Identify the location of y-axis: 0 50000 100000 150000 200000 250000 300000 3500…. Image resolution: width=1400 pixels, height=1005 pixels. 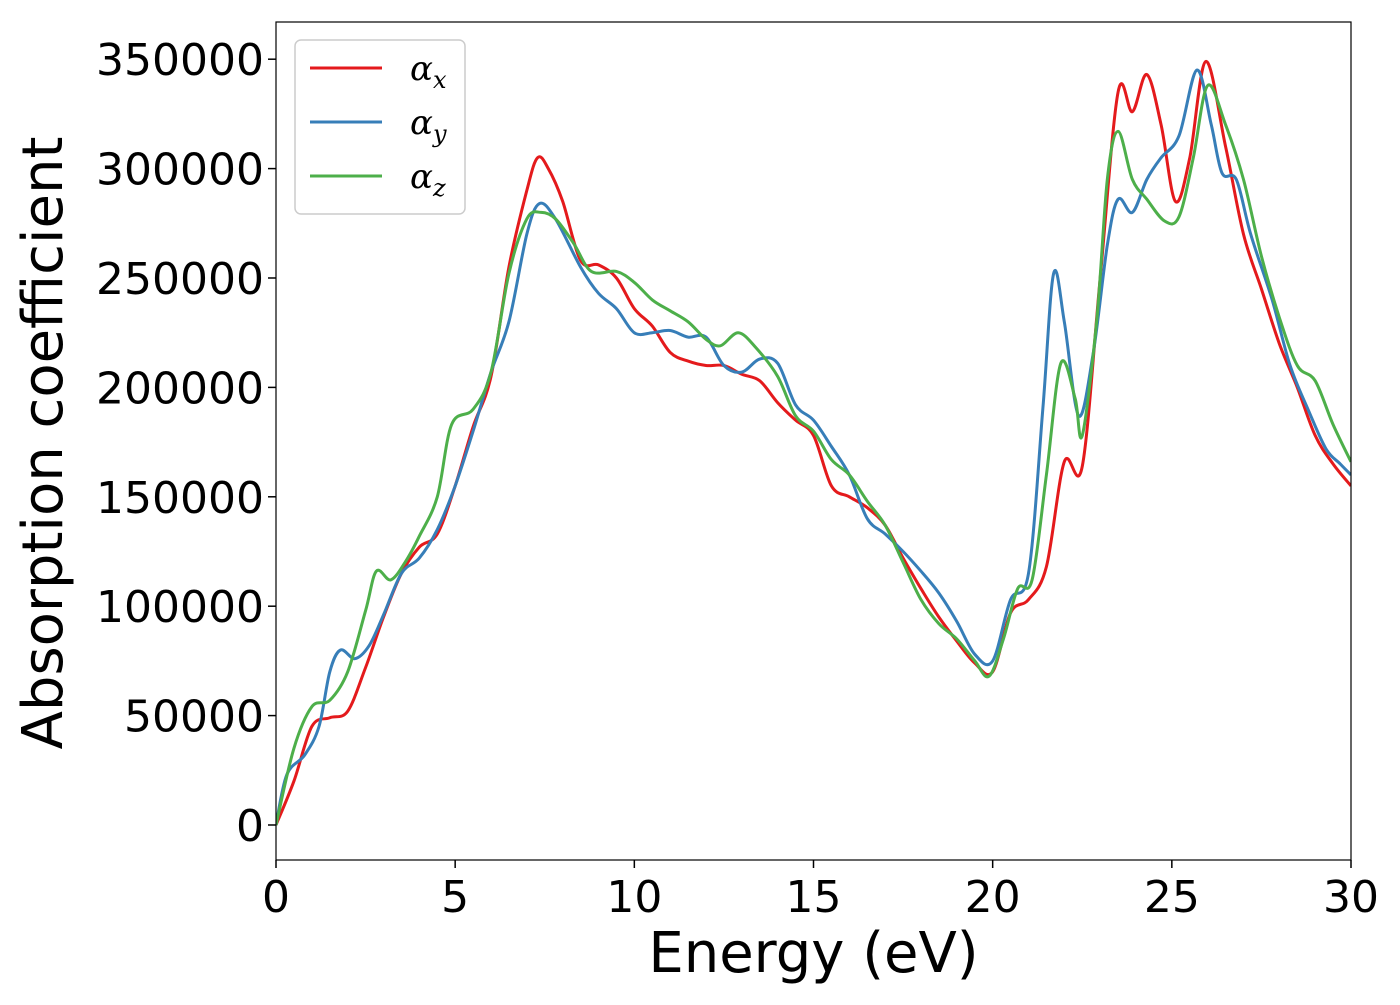
(186, 443).